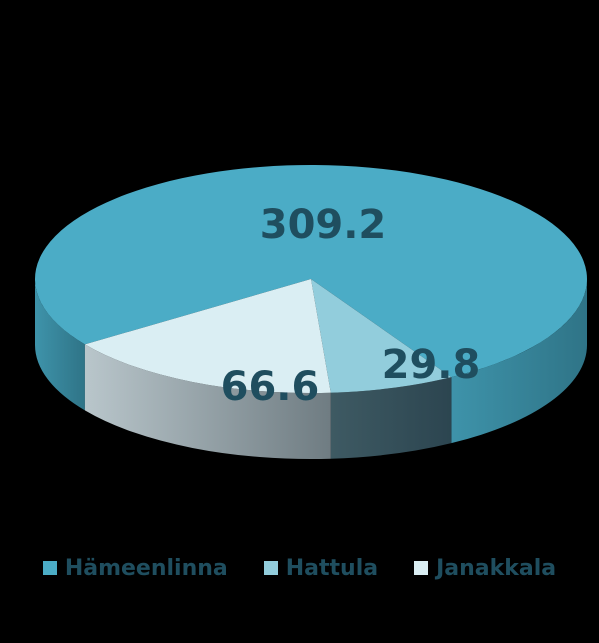  I want to click on data-label-hattula: 29.8, so click(431, 365).